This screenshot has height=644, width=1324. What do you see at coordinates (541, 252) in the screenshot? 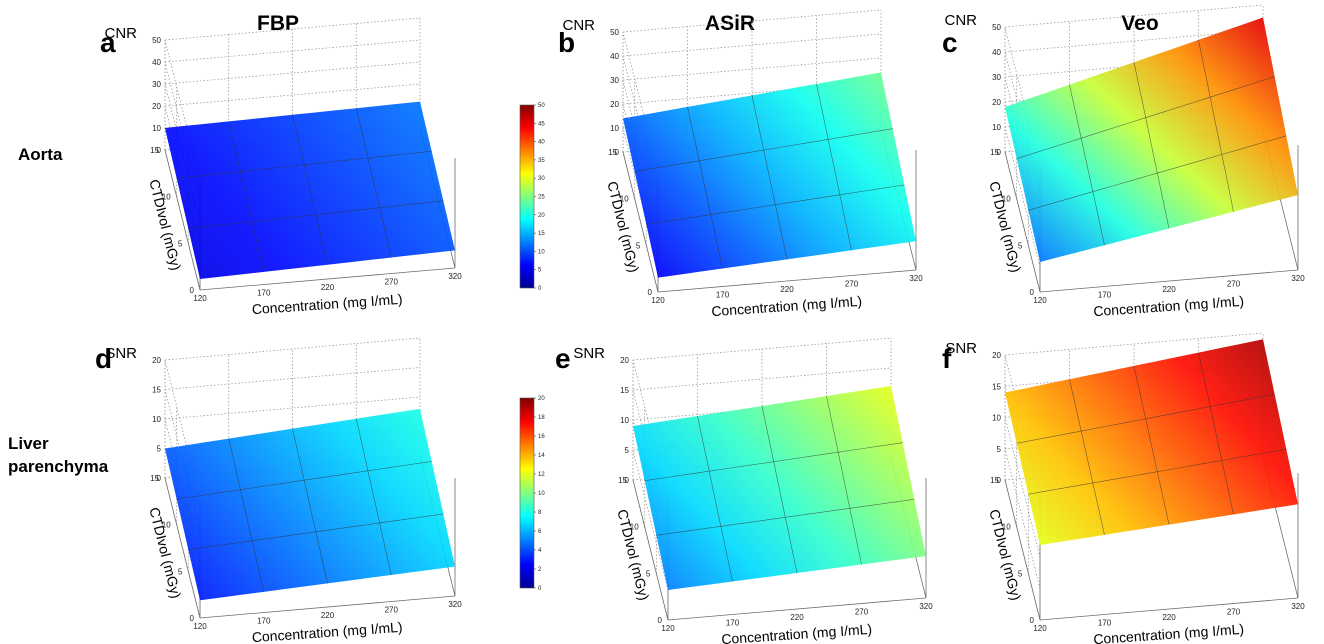
I see `colorbar-tick-label: 10` at bounding box center [541, 252].